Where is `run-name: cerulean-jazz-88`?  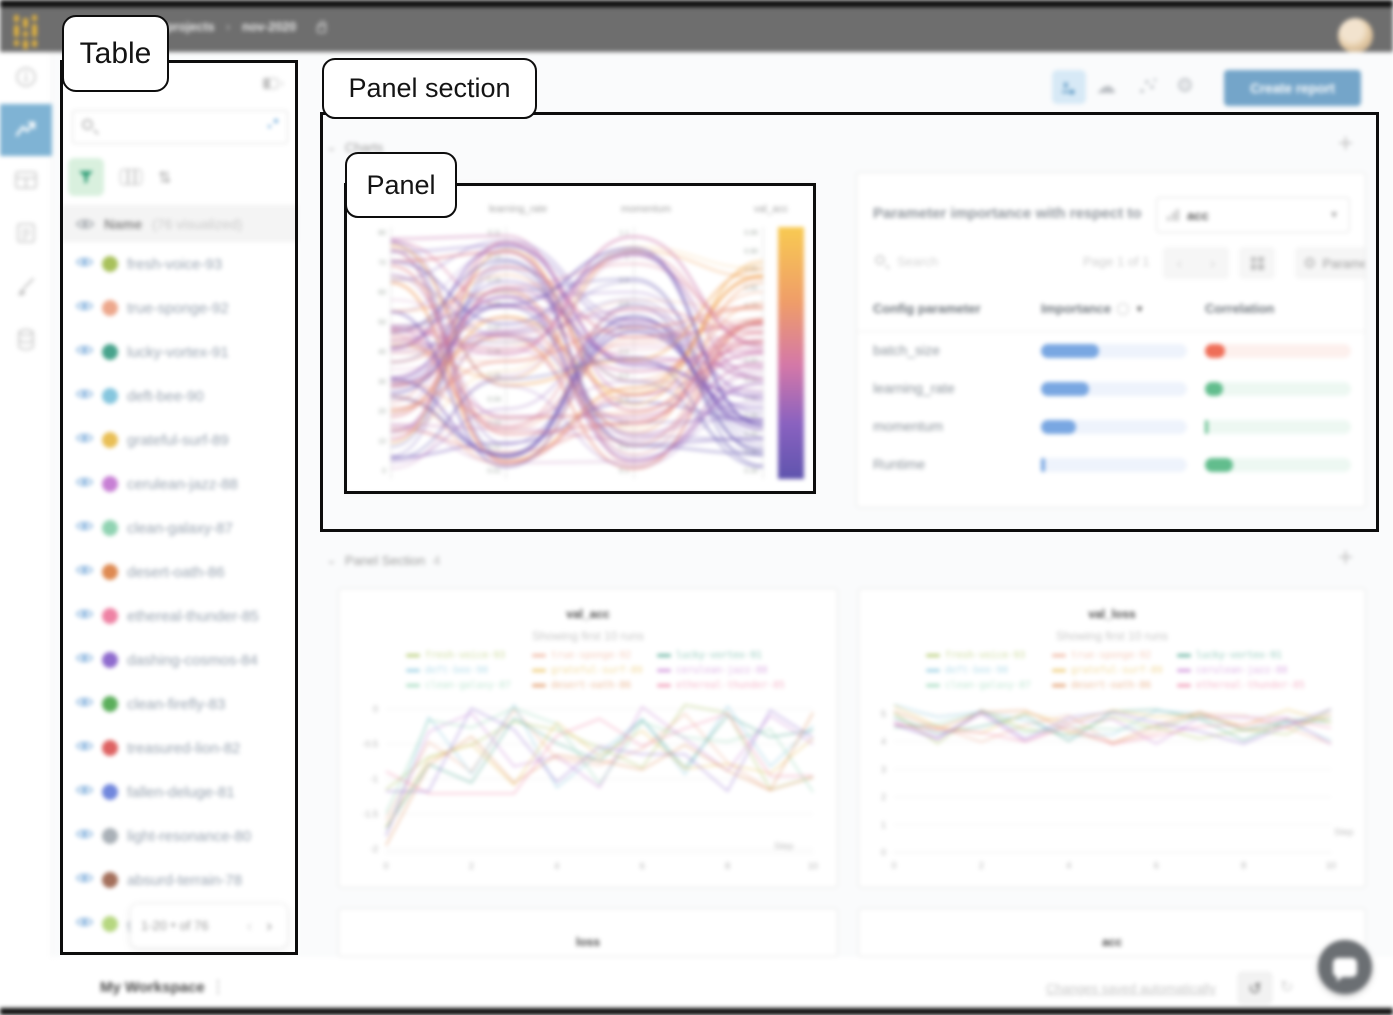 run-name: cerulean-jazz-88 is located at coordinates (182, 484).